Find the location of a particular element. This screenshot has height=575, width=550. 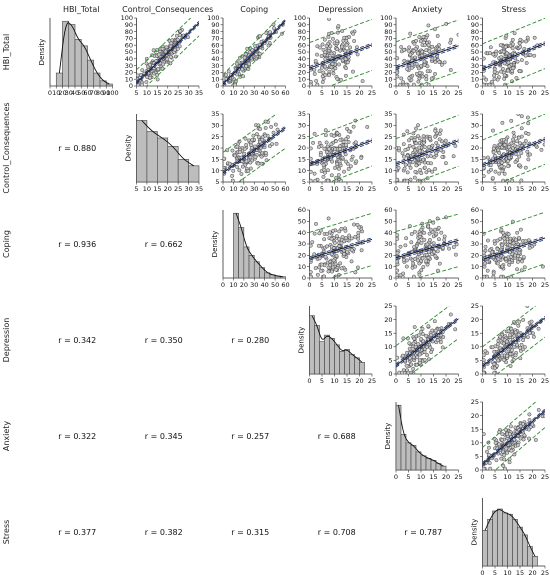

density-curve is located at coordinates (259, 245).